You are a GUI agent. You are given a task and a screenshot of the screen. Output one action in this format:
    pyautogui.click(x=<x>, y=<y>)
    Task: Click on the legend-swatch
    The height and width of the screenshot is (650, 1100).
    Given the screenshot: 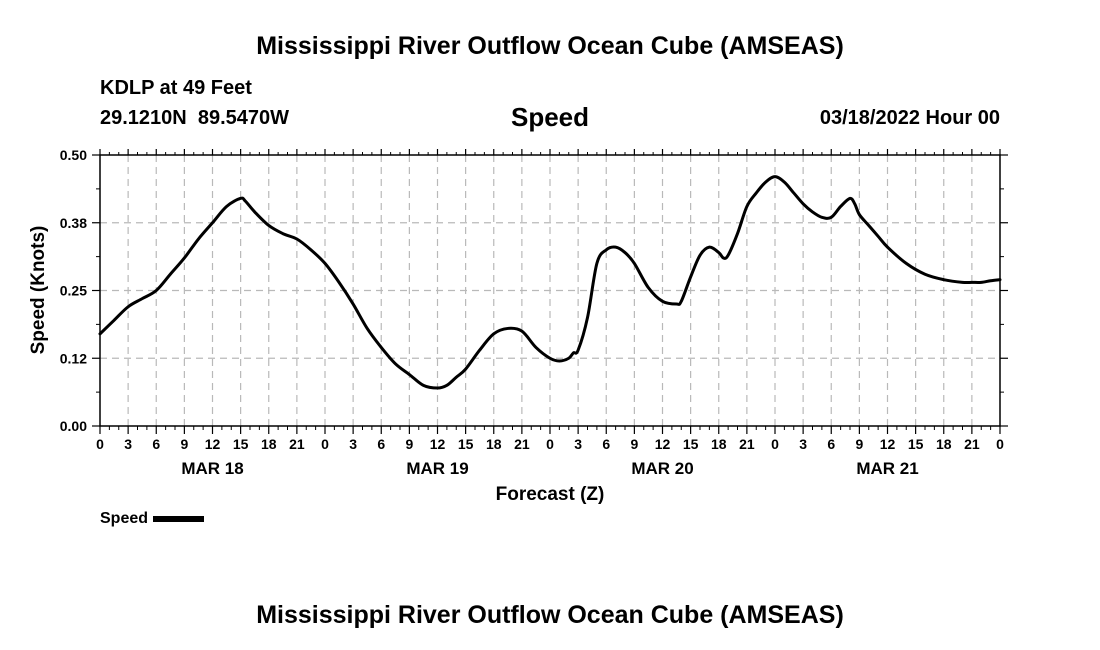 What is the action you would take?
    pyautogui.click(x=179, y=519)
    